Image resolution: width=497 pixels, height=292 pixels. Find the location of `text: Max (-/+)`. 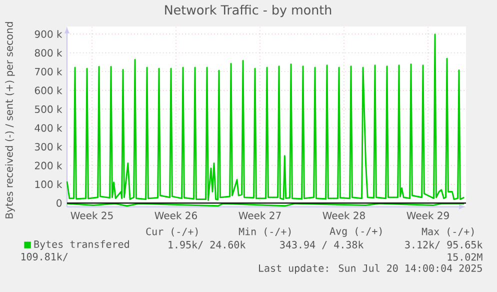

text: Max (-/+) is located at coordinates (448, 232).